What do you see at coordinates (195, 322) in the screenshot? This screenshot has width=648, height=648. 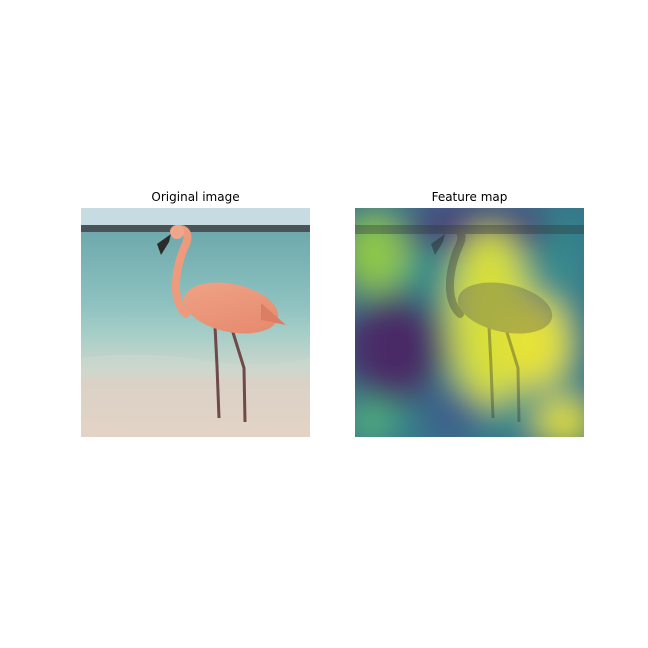 I see `original-image` at bounding box center [195, 322].